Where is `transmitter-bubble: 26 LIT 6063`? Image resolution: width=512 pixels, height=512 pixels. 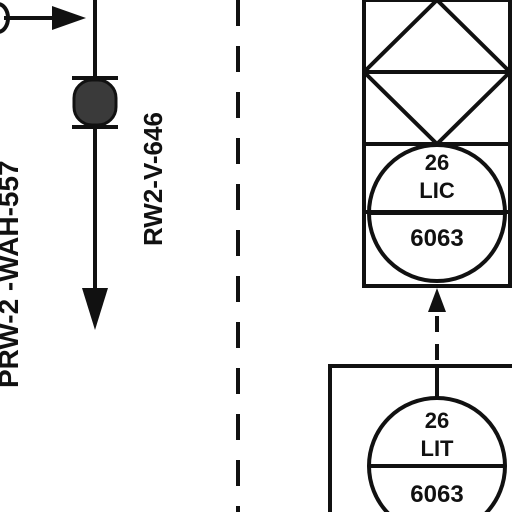 transmitter-bubble: 26 LIT 6063 is located at coordinates (437, 454).